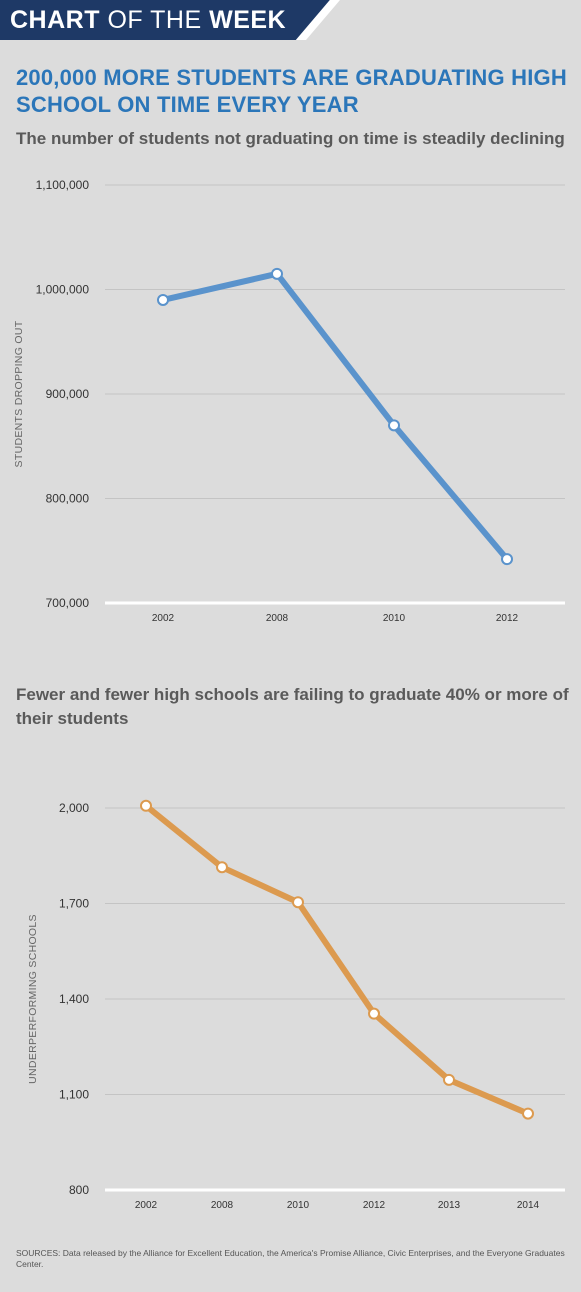  Describe the element at coordinates (155, 20) in the screenshot. I see `banner-word-of-the: OF THE` at that location.